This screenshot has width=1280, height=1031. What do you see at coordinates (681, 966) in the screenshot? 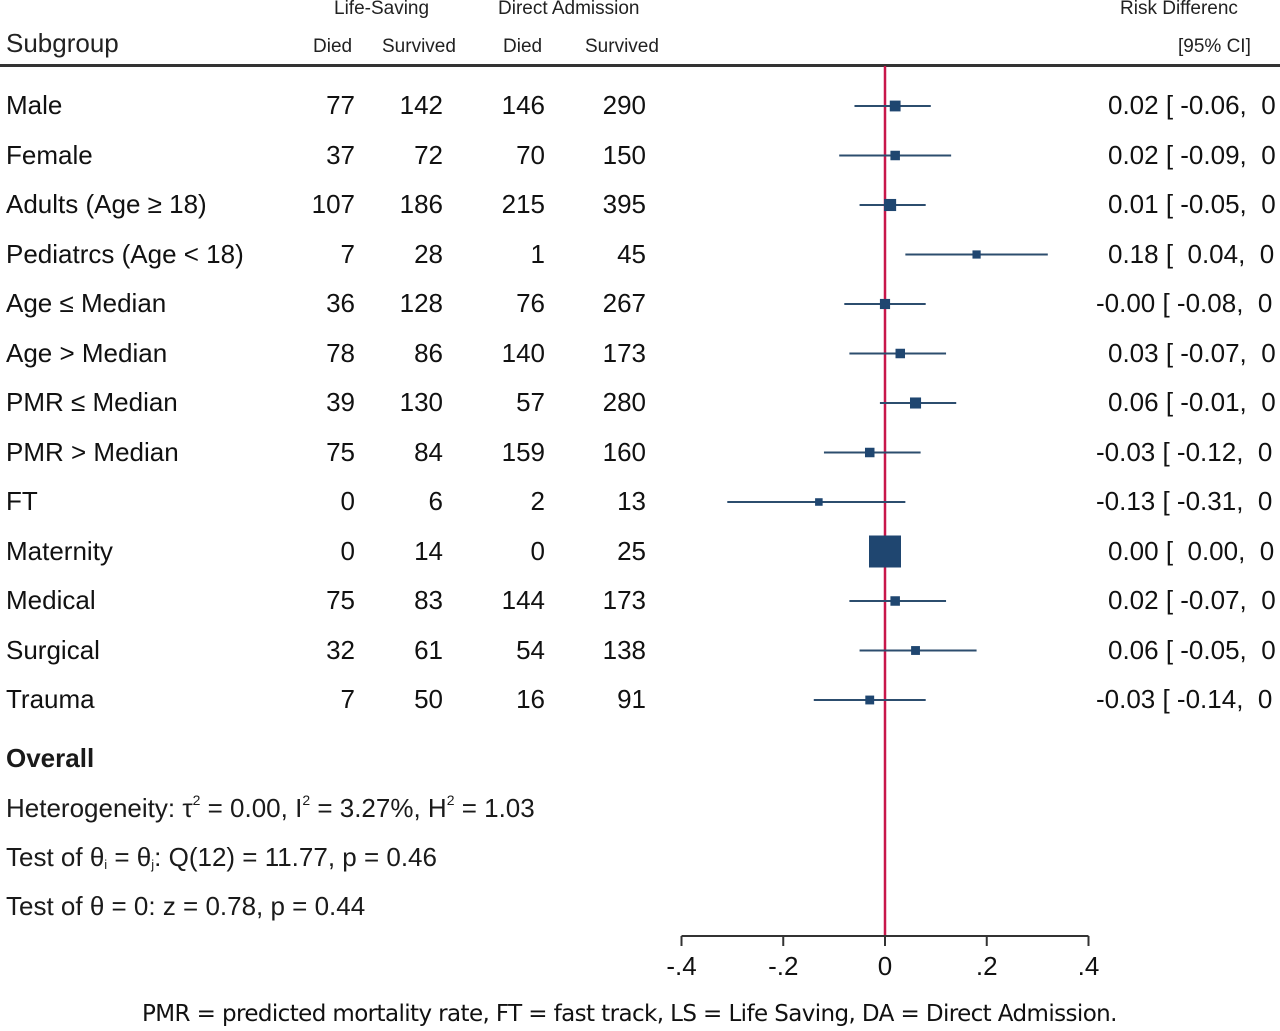
I see `x-tick-label: -.4` at bounding box center [681, 966].